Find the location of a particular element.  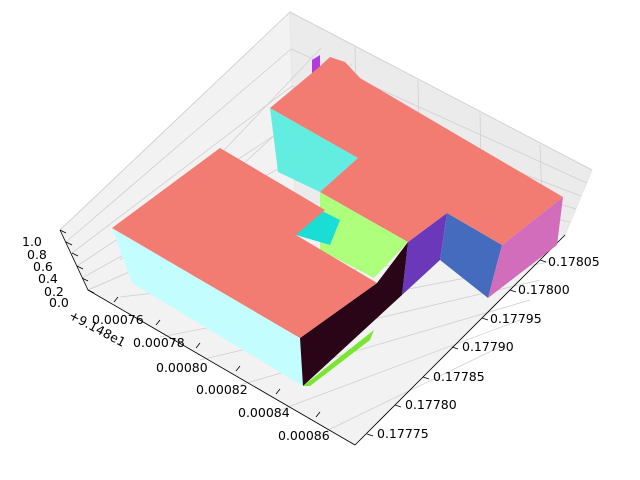

z-tick-label: 0.8 is located at coordinates (37, 254).